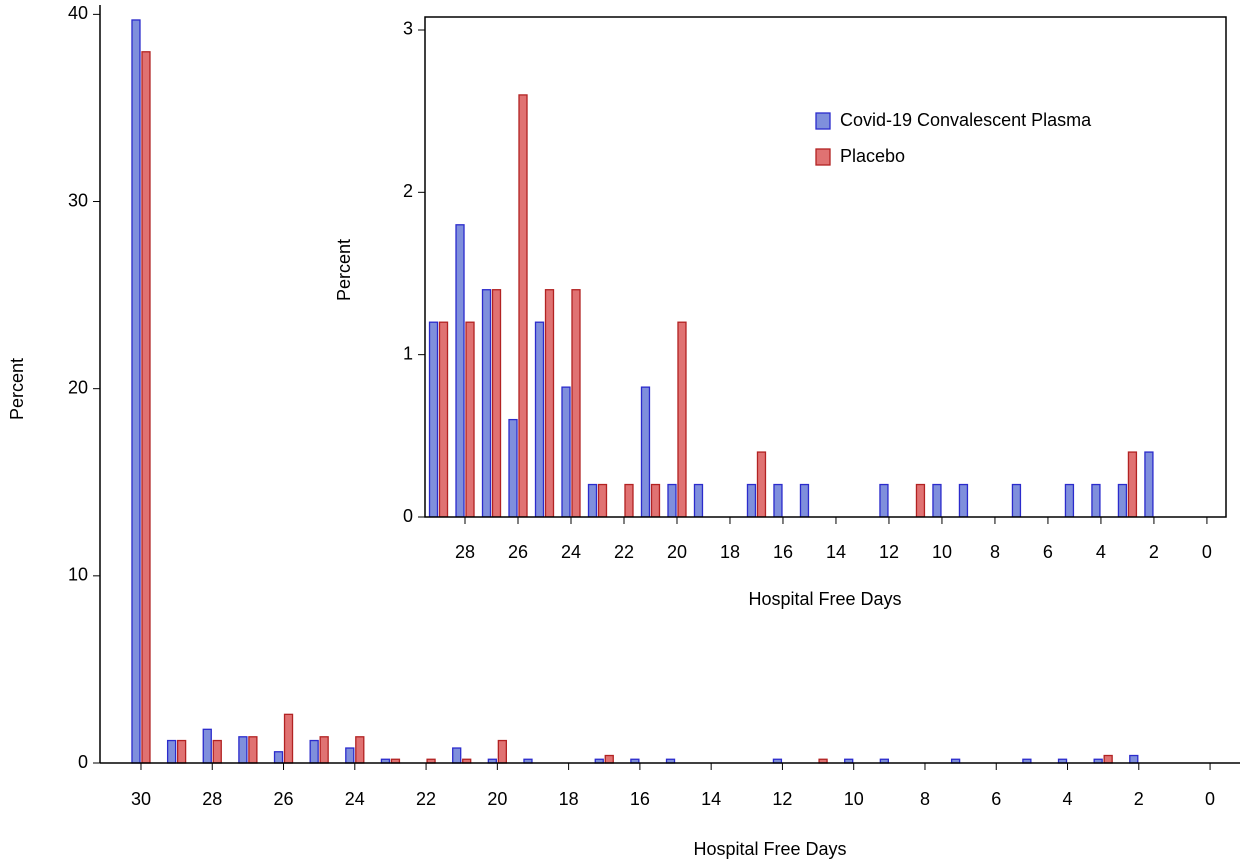 This screenshot has height=866, width=1241. What do you see at coordinates (966, 120) in the screenshot?
I see `legend-label: Covid-19 Convalescent Plasma` at bounding box center [966, 120].